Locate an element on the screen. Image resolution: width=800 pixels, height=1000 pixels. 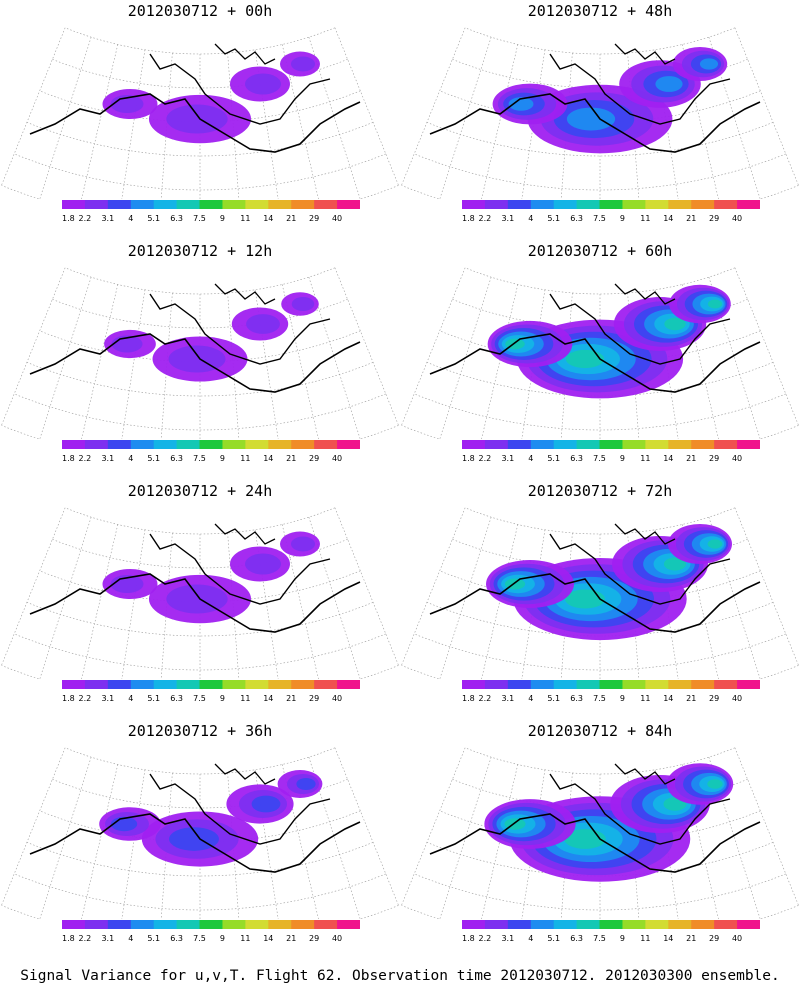
colorbar-tick-label: 14 is located at coordinates (268, 458).